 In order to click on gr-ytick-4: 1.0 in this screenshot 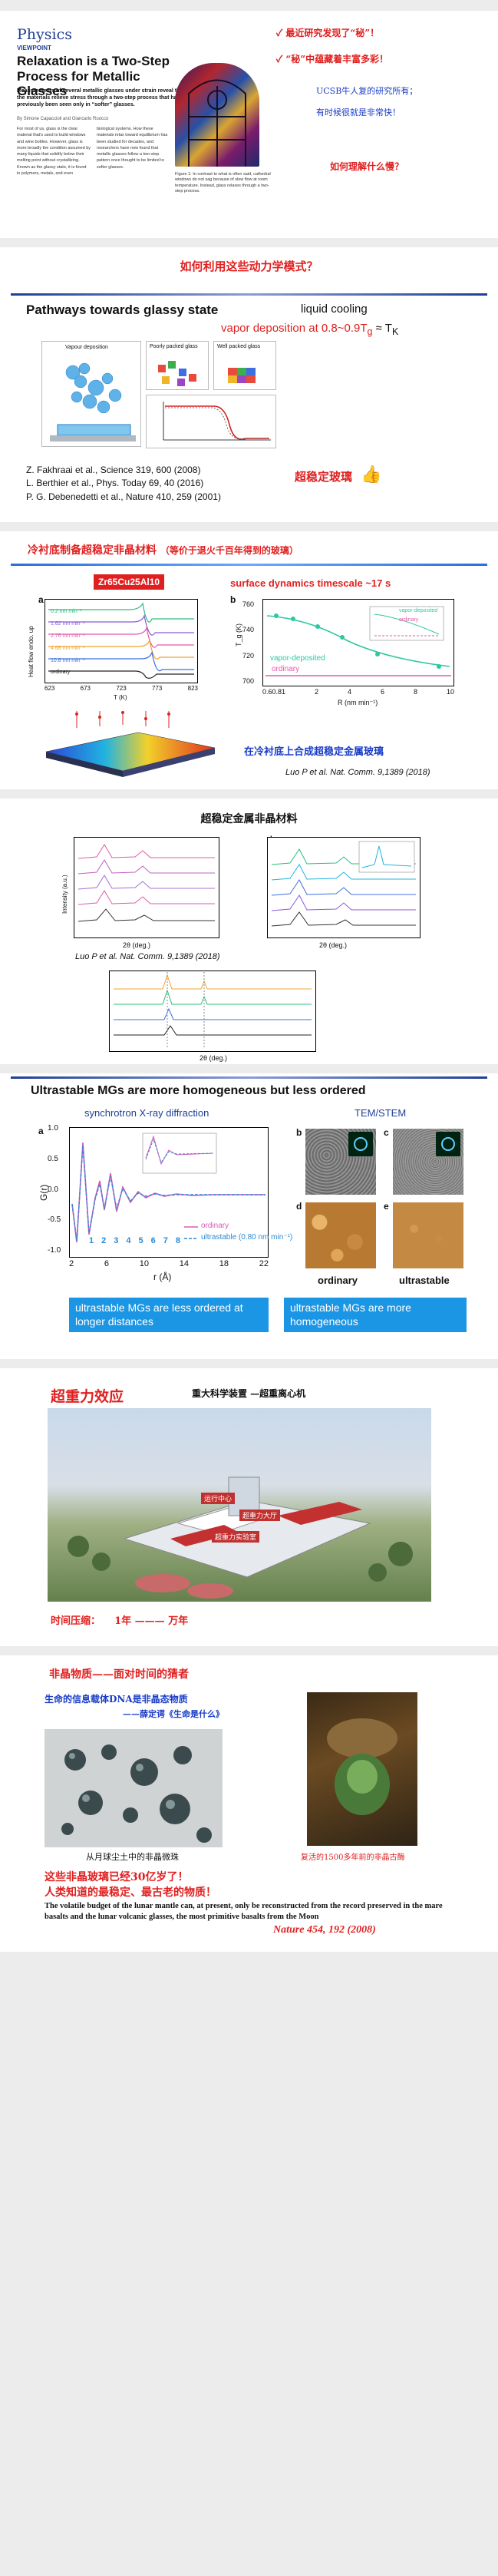, I will do `click(53, 1128)`.